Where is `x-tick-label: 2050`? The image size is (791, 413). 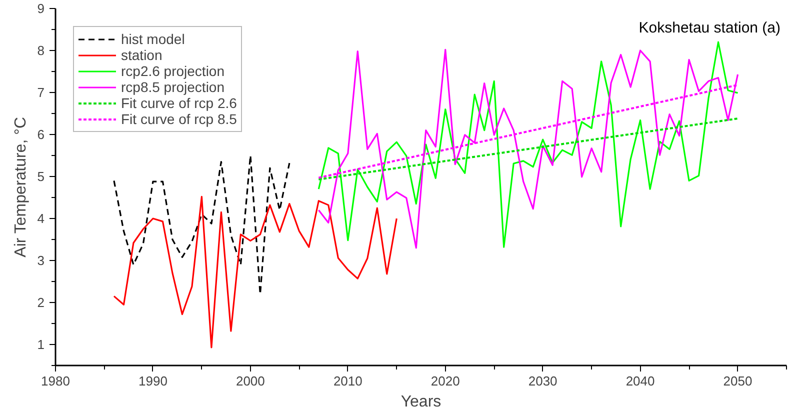
x-tick-label: 2050 is located at coordinates (737, 381).